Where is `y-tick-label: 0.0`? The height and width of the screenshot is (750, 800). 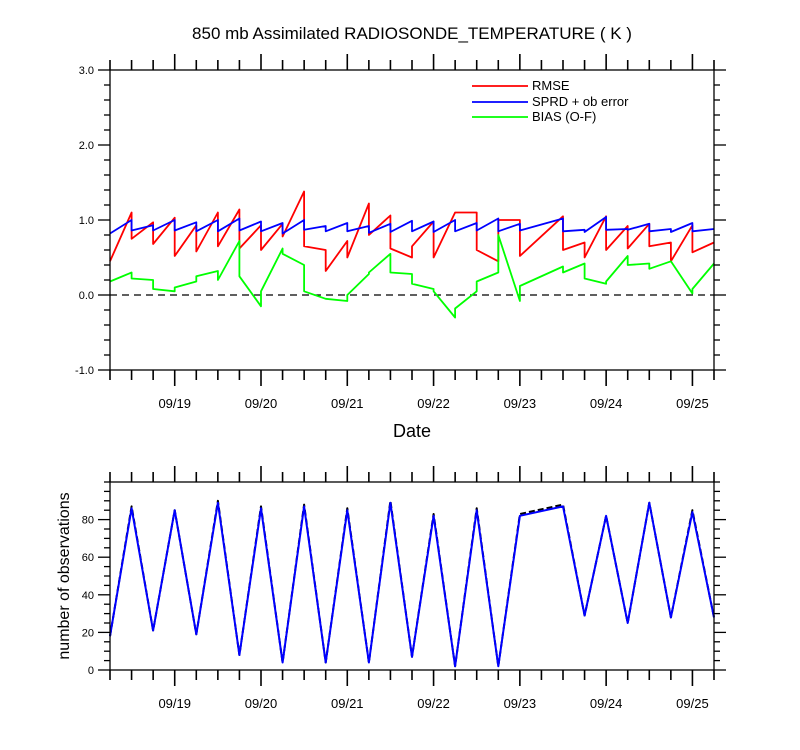
y-tick-label: 0.0 is located at coordinates (86, 296).